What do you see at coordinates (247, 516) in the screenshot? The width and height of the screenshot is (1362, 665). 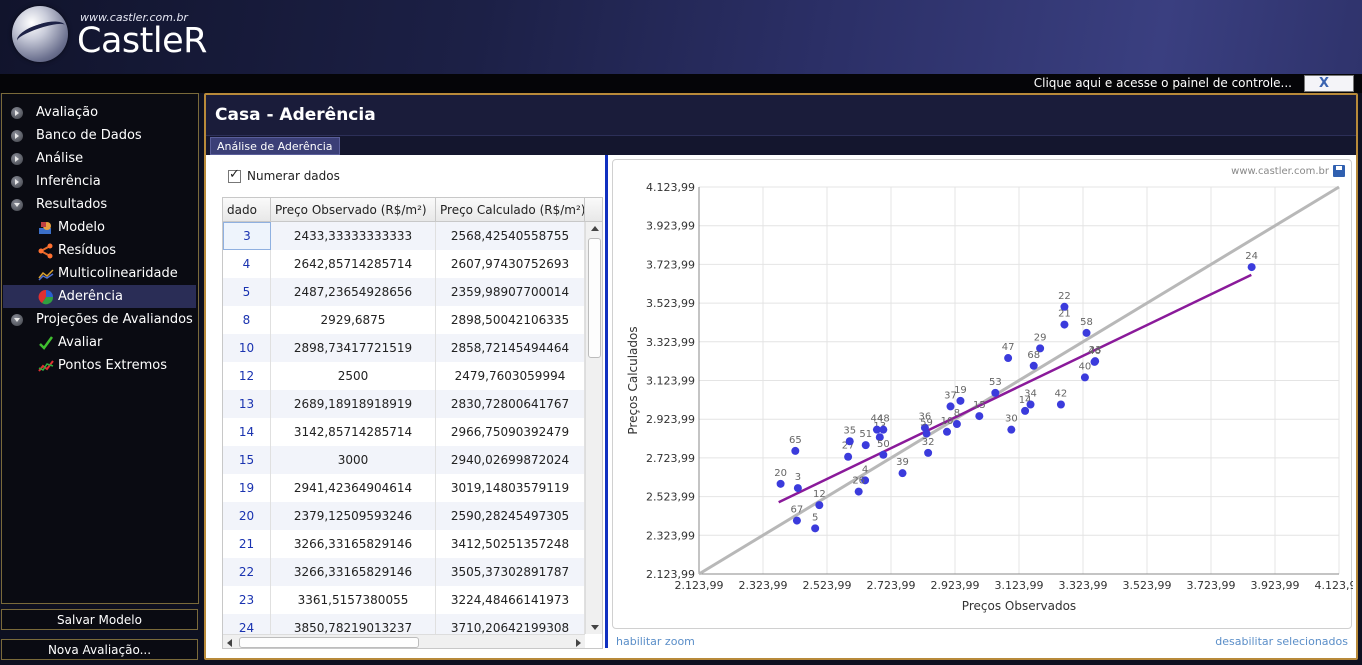 I see `cell-dado: 20` at bounding box center [247, 516].